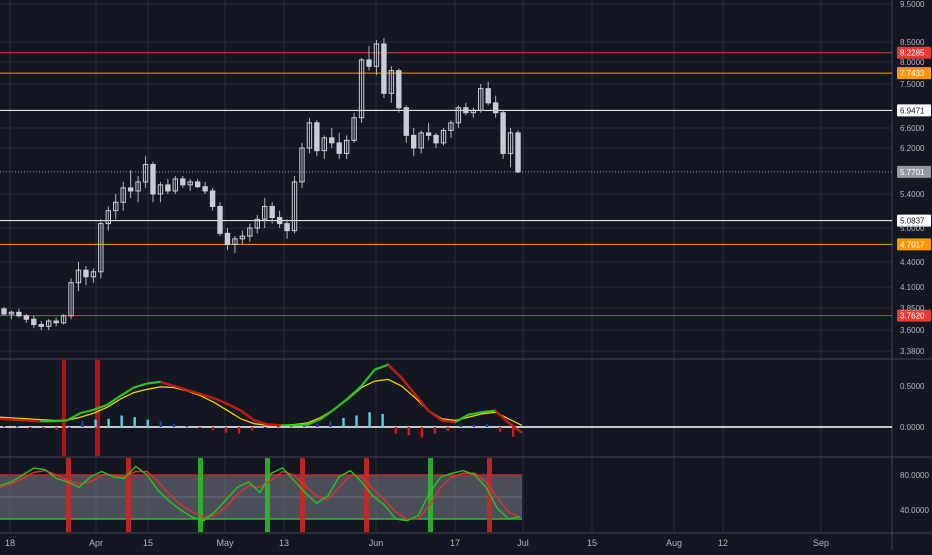  I want to click on y-tick-label: 6.2000, so click(912, 148).